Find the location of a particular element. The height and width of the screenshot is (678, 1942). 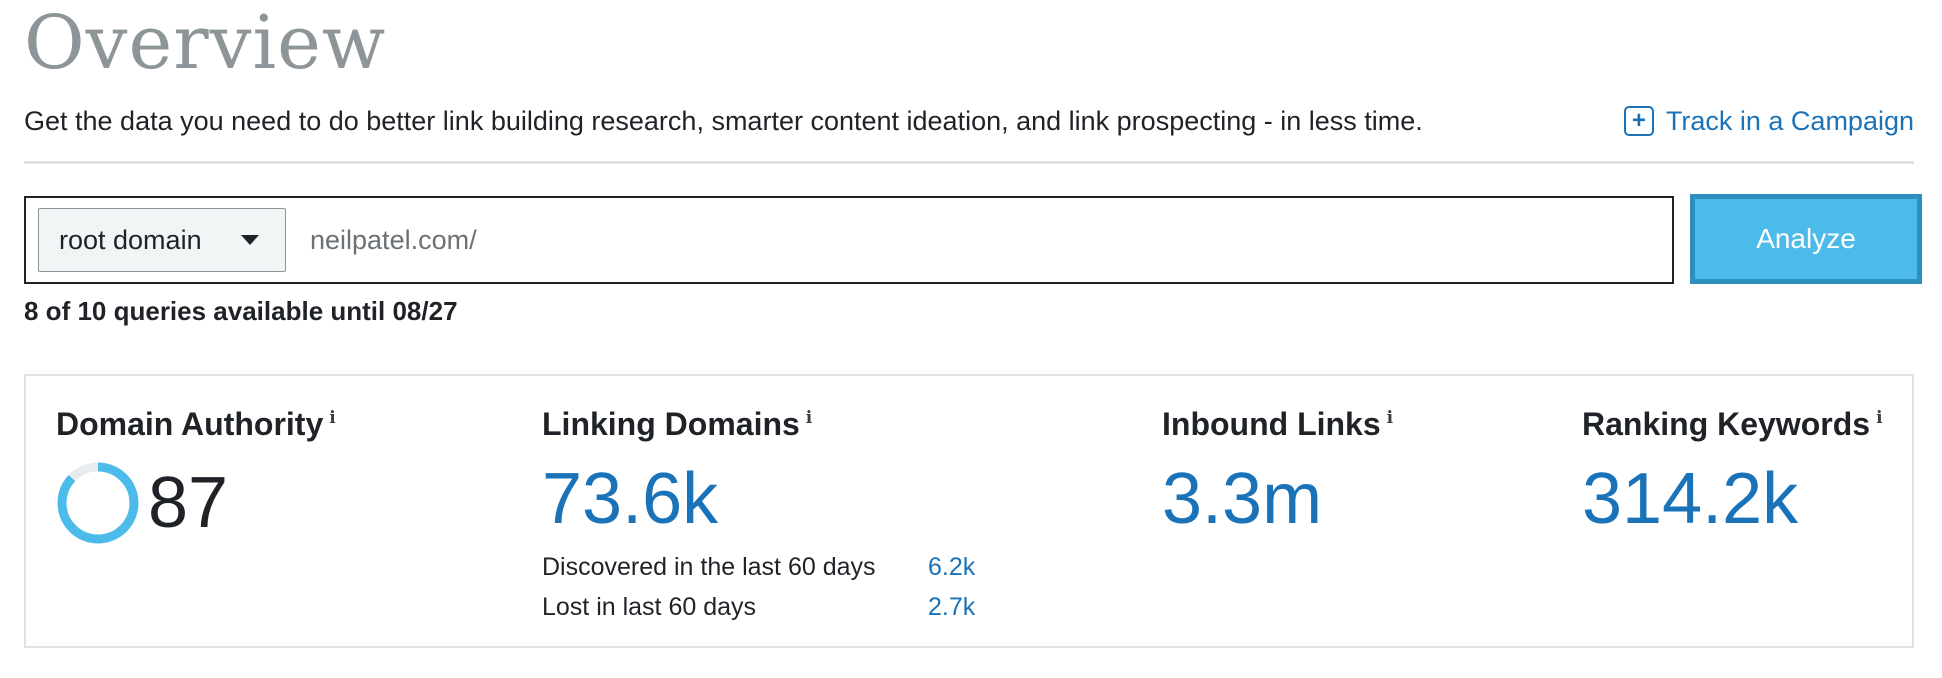

domain-authority-label: Domain Authority is located at coordinates (190, 424).